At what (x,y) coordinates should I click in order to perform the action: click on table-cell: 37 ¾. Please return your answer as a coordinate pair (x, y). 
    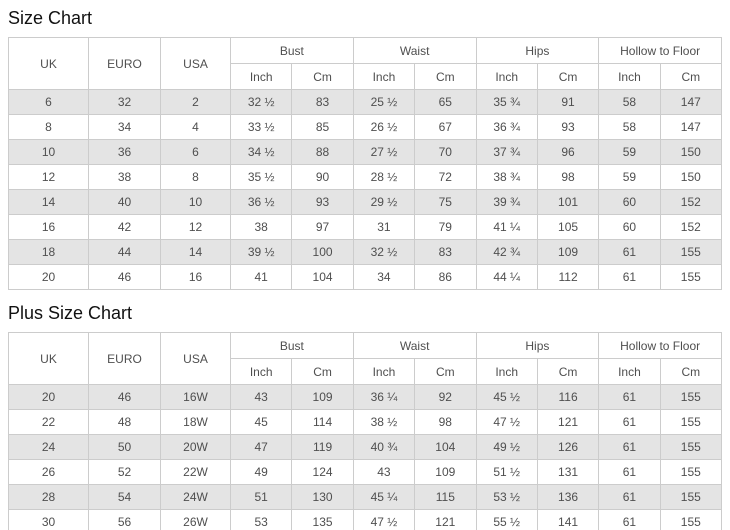
    Looking at the image, I should click on (506, 152).